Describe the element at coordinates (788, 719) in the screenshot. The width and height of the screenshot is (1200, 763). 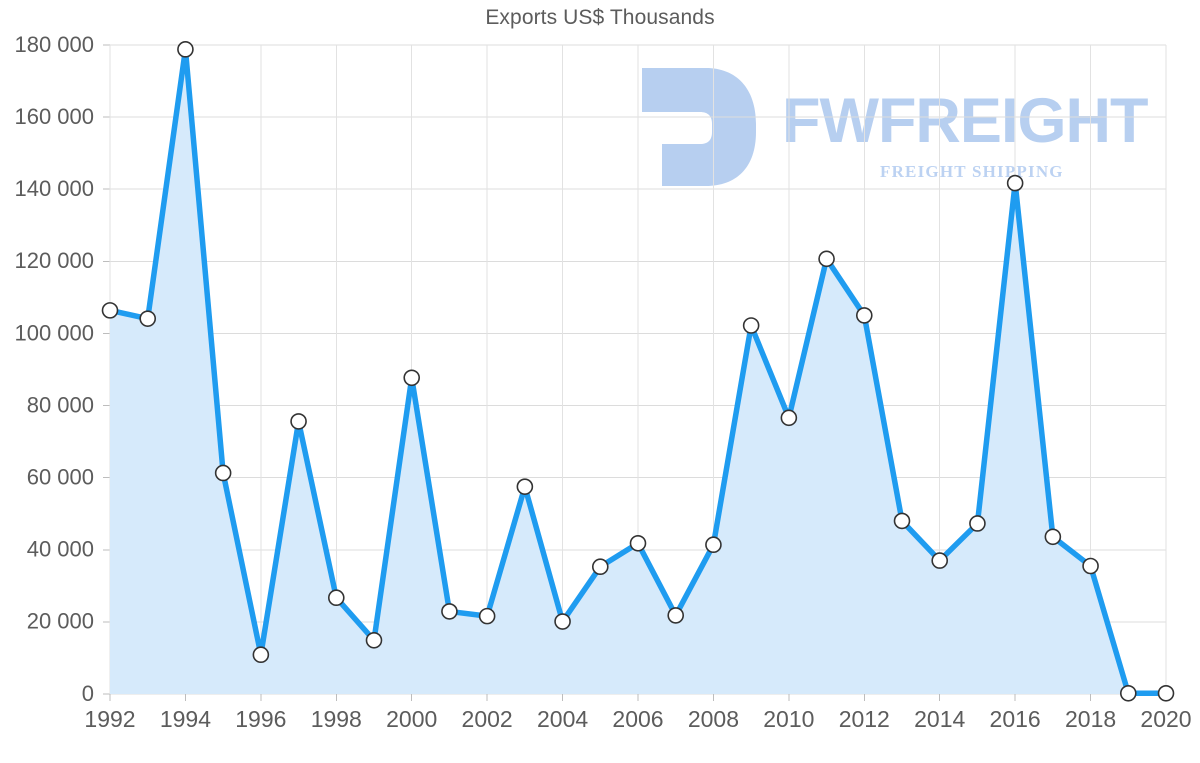
I see `x-axis-tick-label: 2010` at that location.